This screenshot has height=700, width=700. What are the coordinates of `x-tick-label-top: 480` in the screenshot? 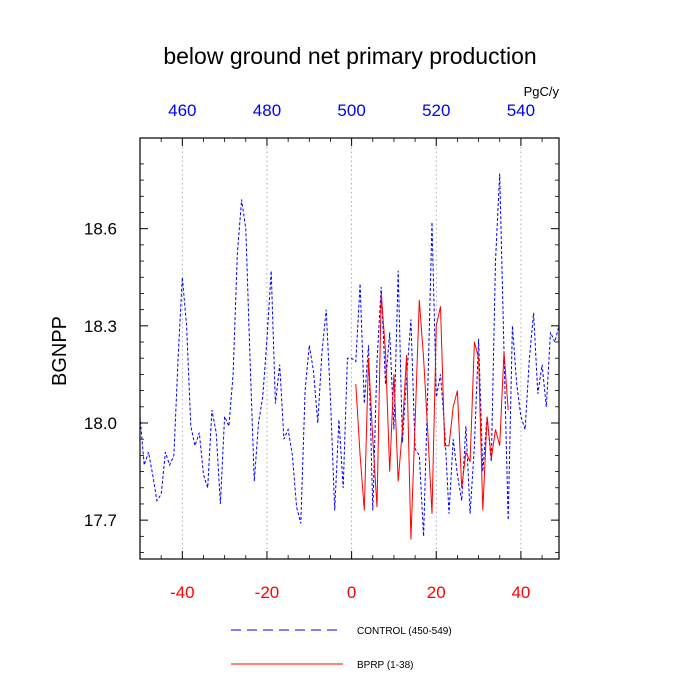 It's located at (267, 110).